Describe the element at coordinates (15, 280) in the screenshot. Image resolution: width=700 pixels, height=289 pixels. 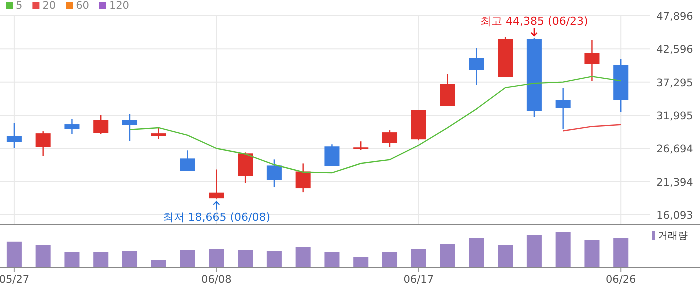
I see `x-tick-label: 05/27` at that location.